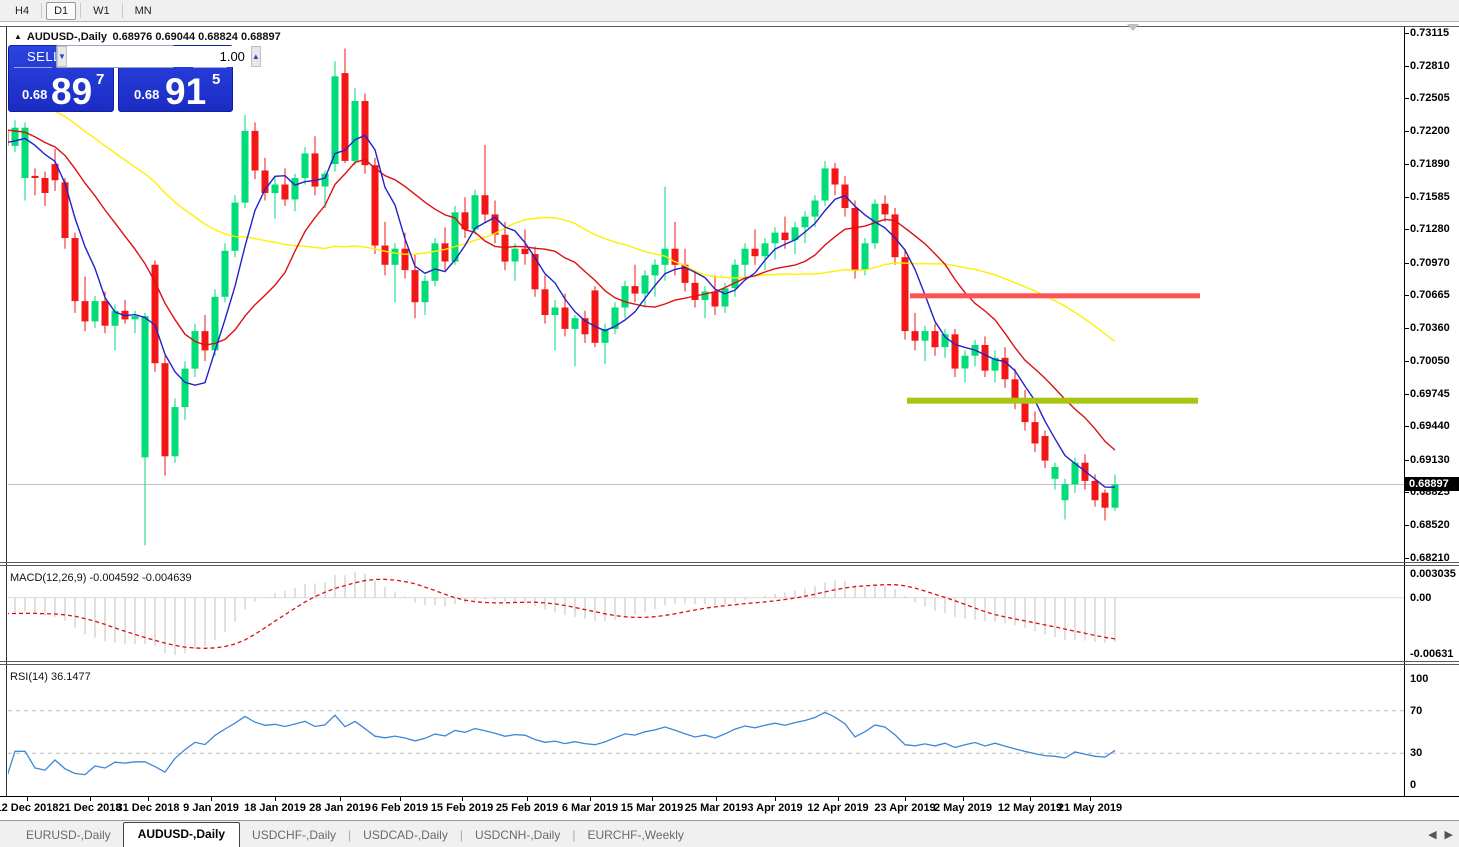  What do you see at coordinates (62, 56) in the screenshot?
I see `lot-decrease-button: ▼` at bounding box center [62, 56].